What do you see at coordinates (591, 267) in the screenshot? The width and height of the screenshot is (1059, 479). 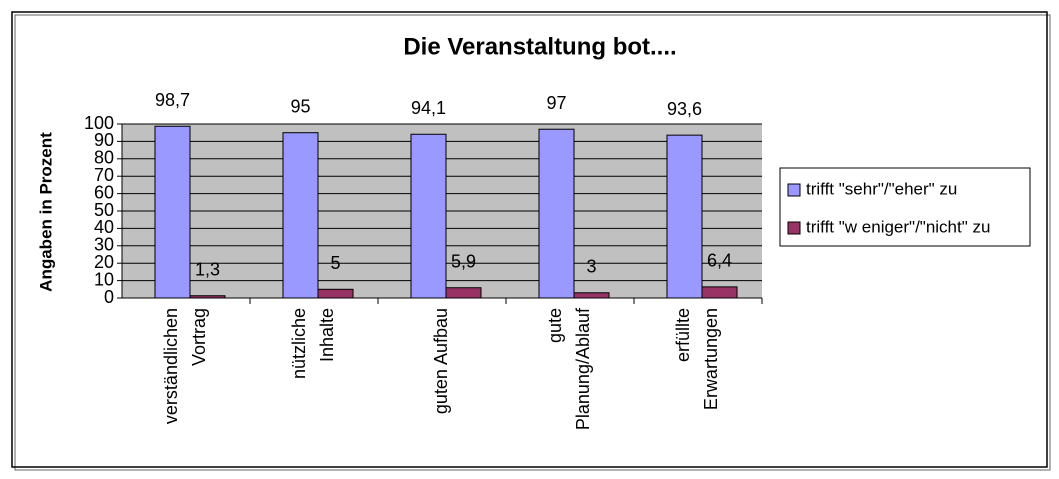 I see `data-label: 3` at bounding box center [591, 267].